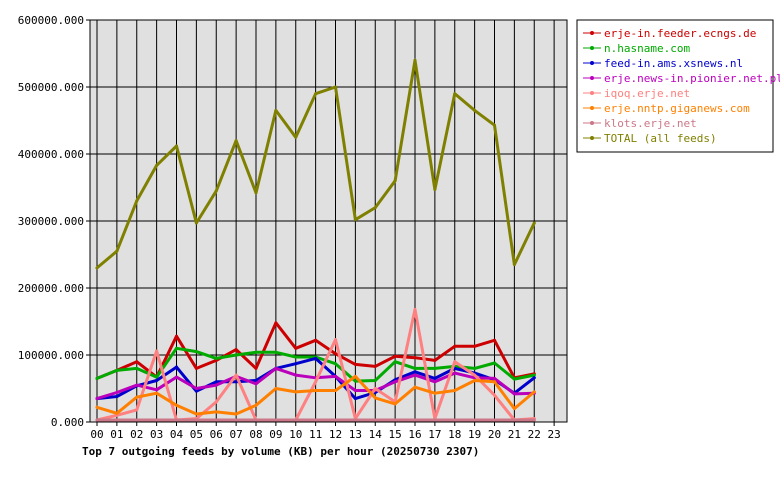 Image resolution: width=780 pixels, height=480 pixels. Describe the element at coordinates (51, 355) in the screenshot. I see `y-tick-label: 100000.000` at that location.